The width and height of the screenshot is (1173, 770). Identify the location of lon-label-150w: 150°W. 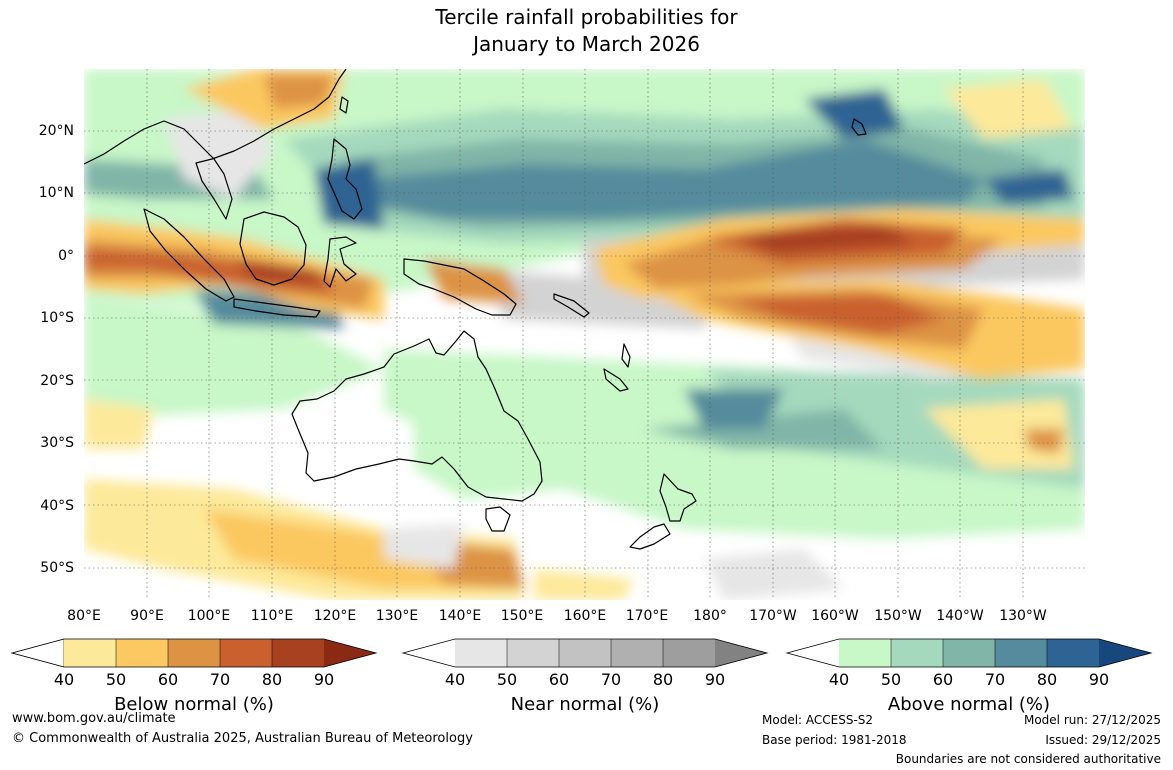
(898, 616).